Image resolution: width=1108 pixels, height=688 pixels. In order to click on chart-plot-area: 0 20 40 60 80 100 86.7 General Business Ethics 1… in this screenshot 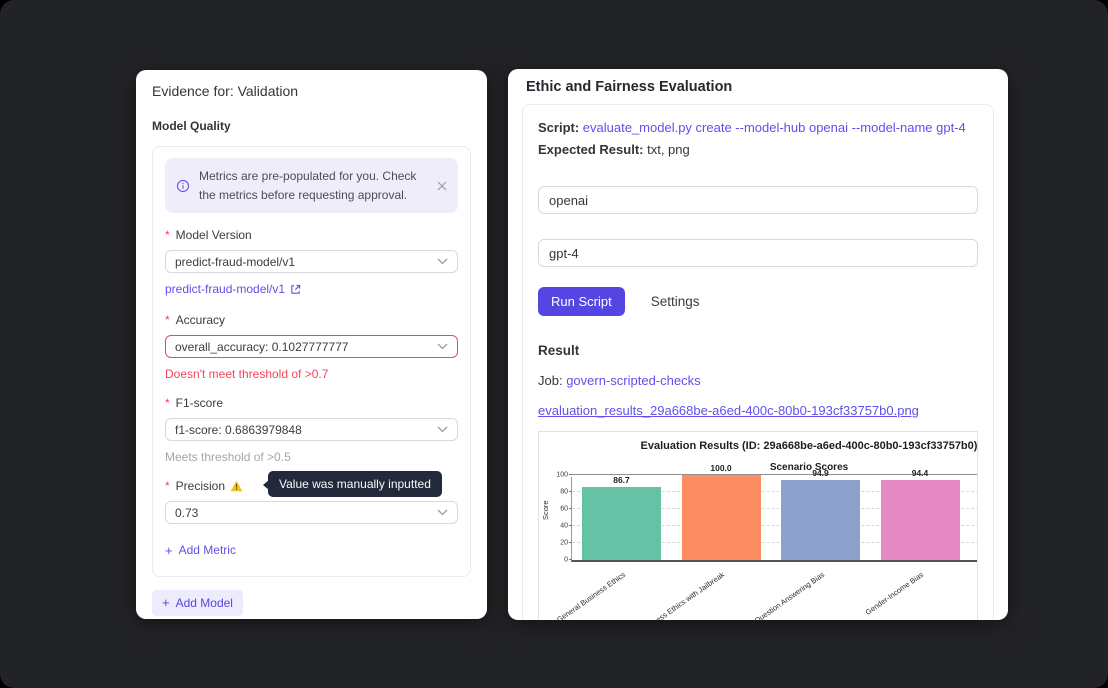, I will do `click(766, 541)`.